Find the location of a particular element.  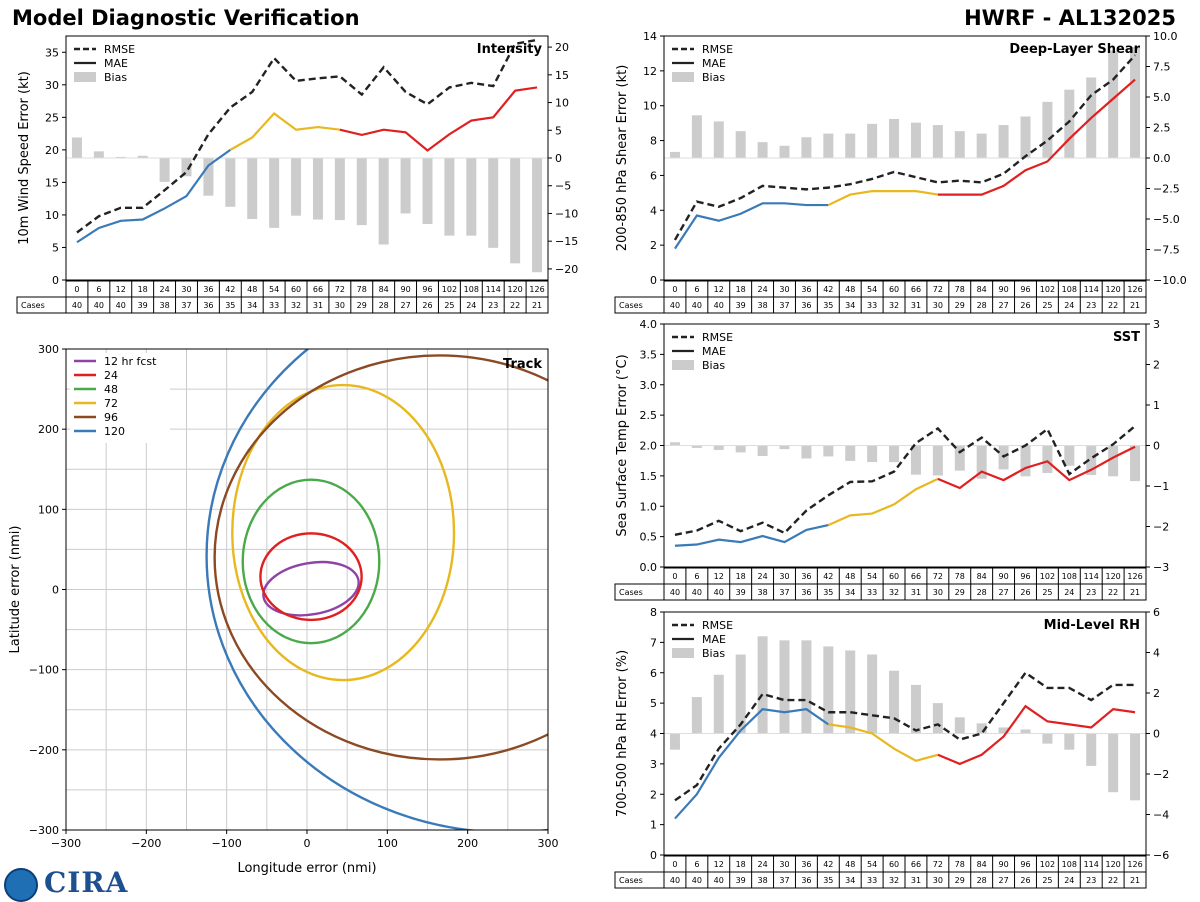

shear-table-cases is located at coordinates (880, 305).